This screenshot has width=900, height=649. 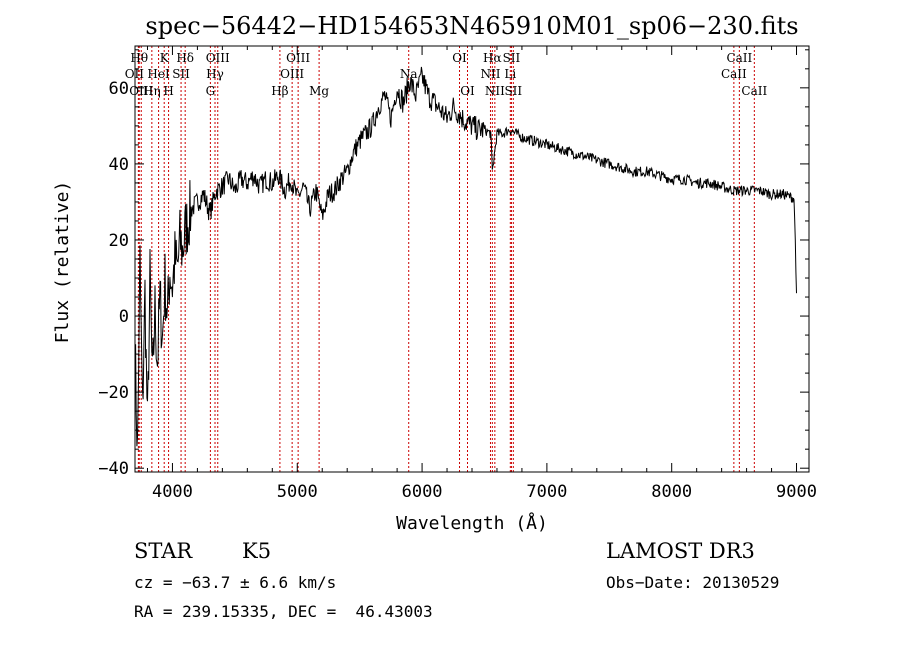 What do you see at coordinates (292, 74) in the screenshot?
I see `marker-label-13: OIII` at bounding box center [292, 74].